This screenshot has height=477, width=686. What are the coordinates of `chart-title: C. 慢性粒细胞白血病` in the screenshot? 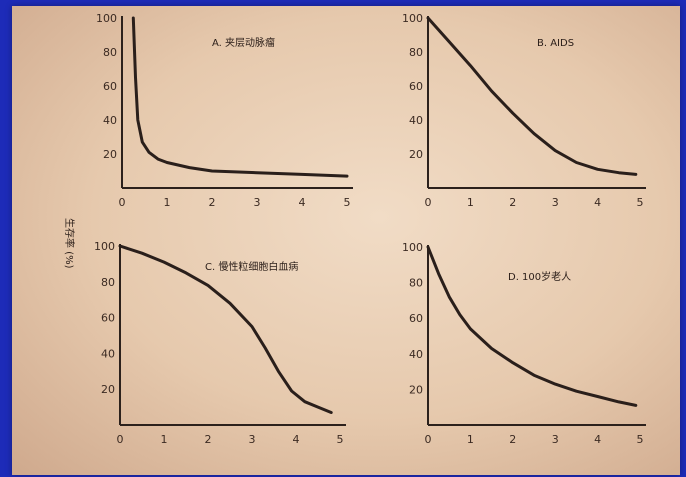 It's located at (251, 266).